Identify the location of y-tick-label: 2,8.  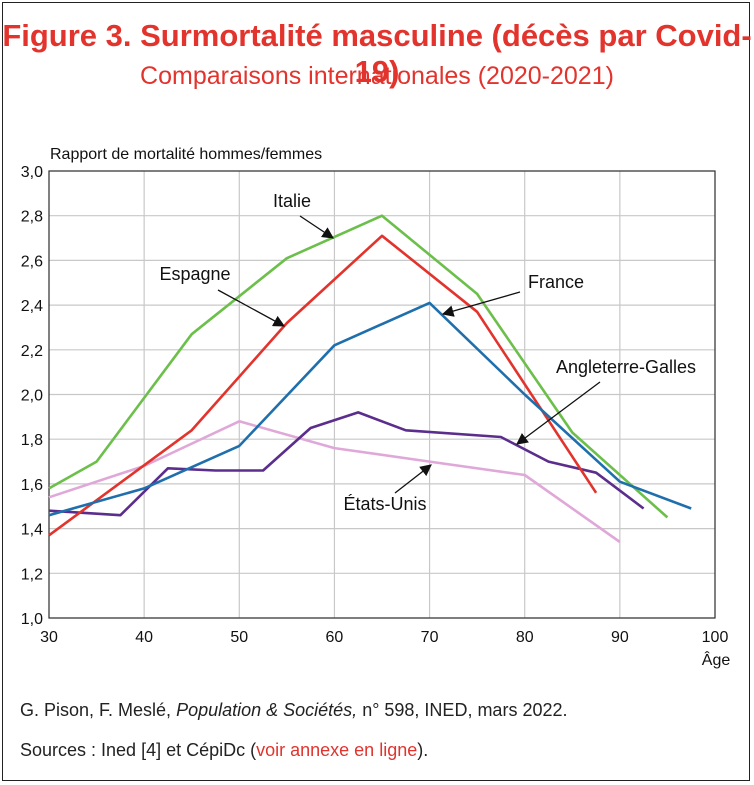
(32, 217).